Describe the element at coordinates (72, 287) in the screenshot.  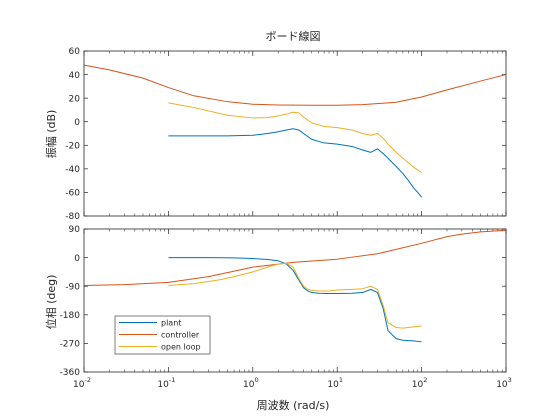
I see `y-tick-label: -90` at that location.